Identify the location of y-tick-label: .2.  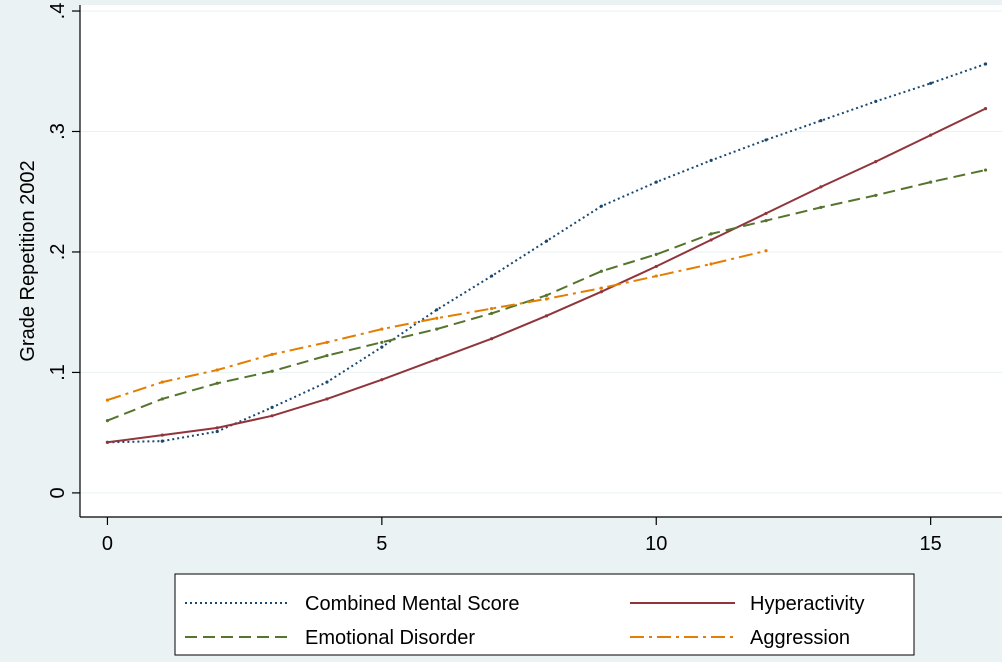
(58, 252).